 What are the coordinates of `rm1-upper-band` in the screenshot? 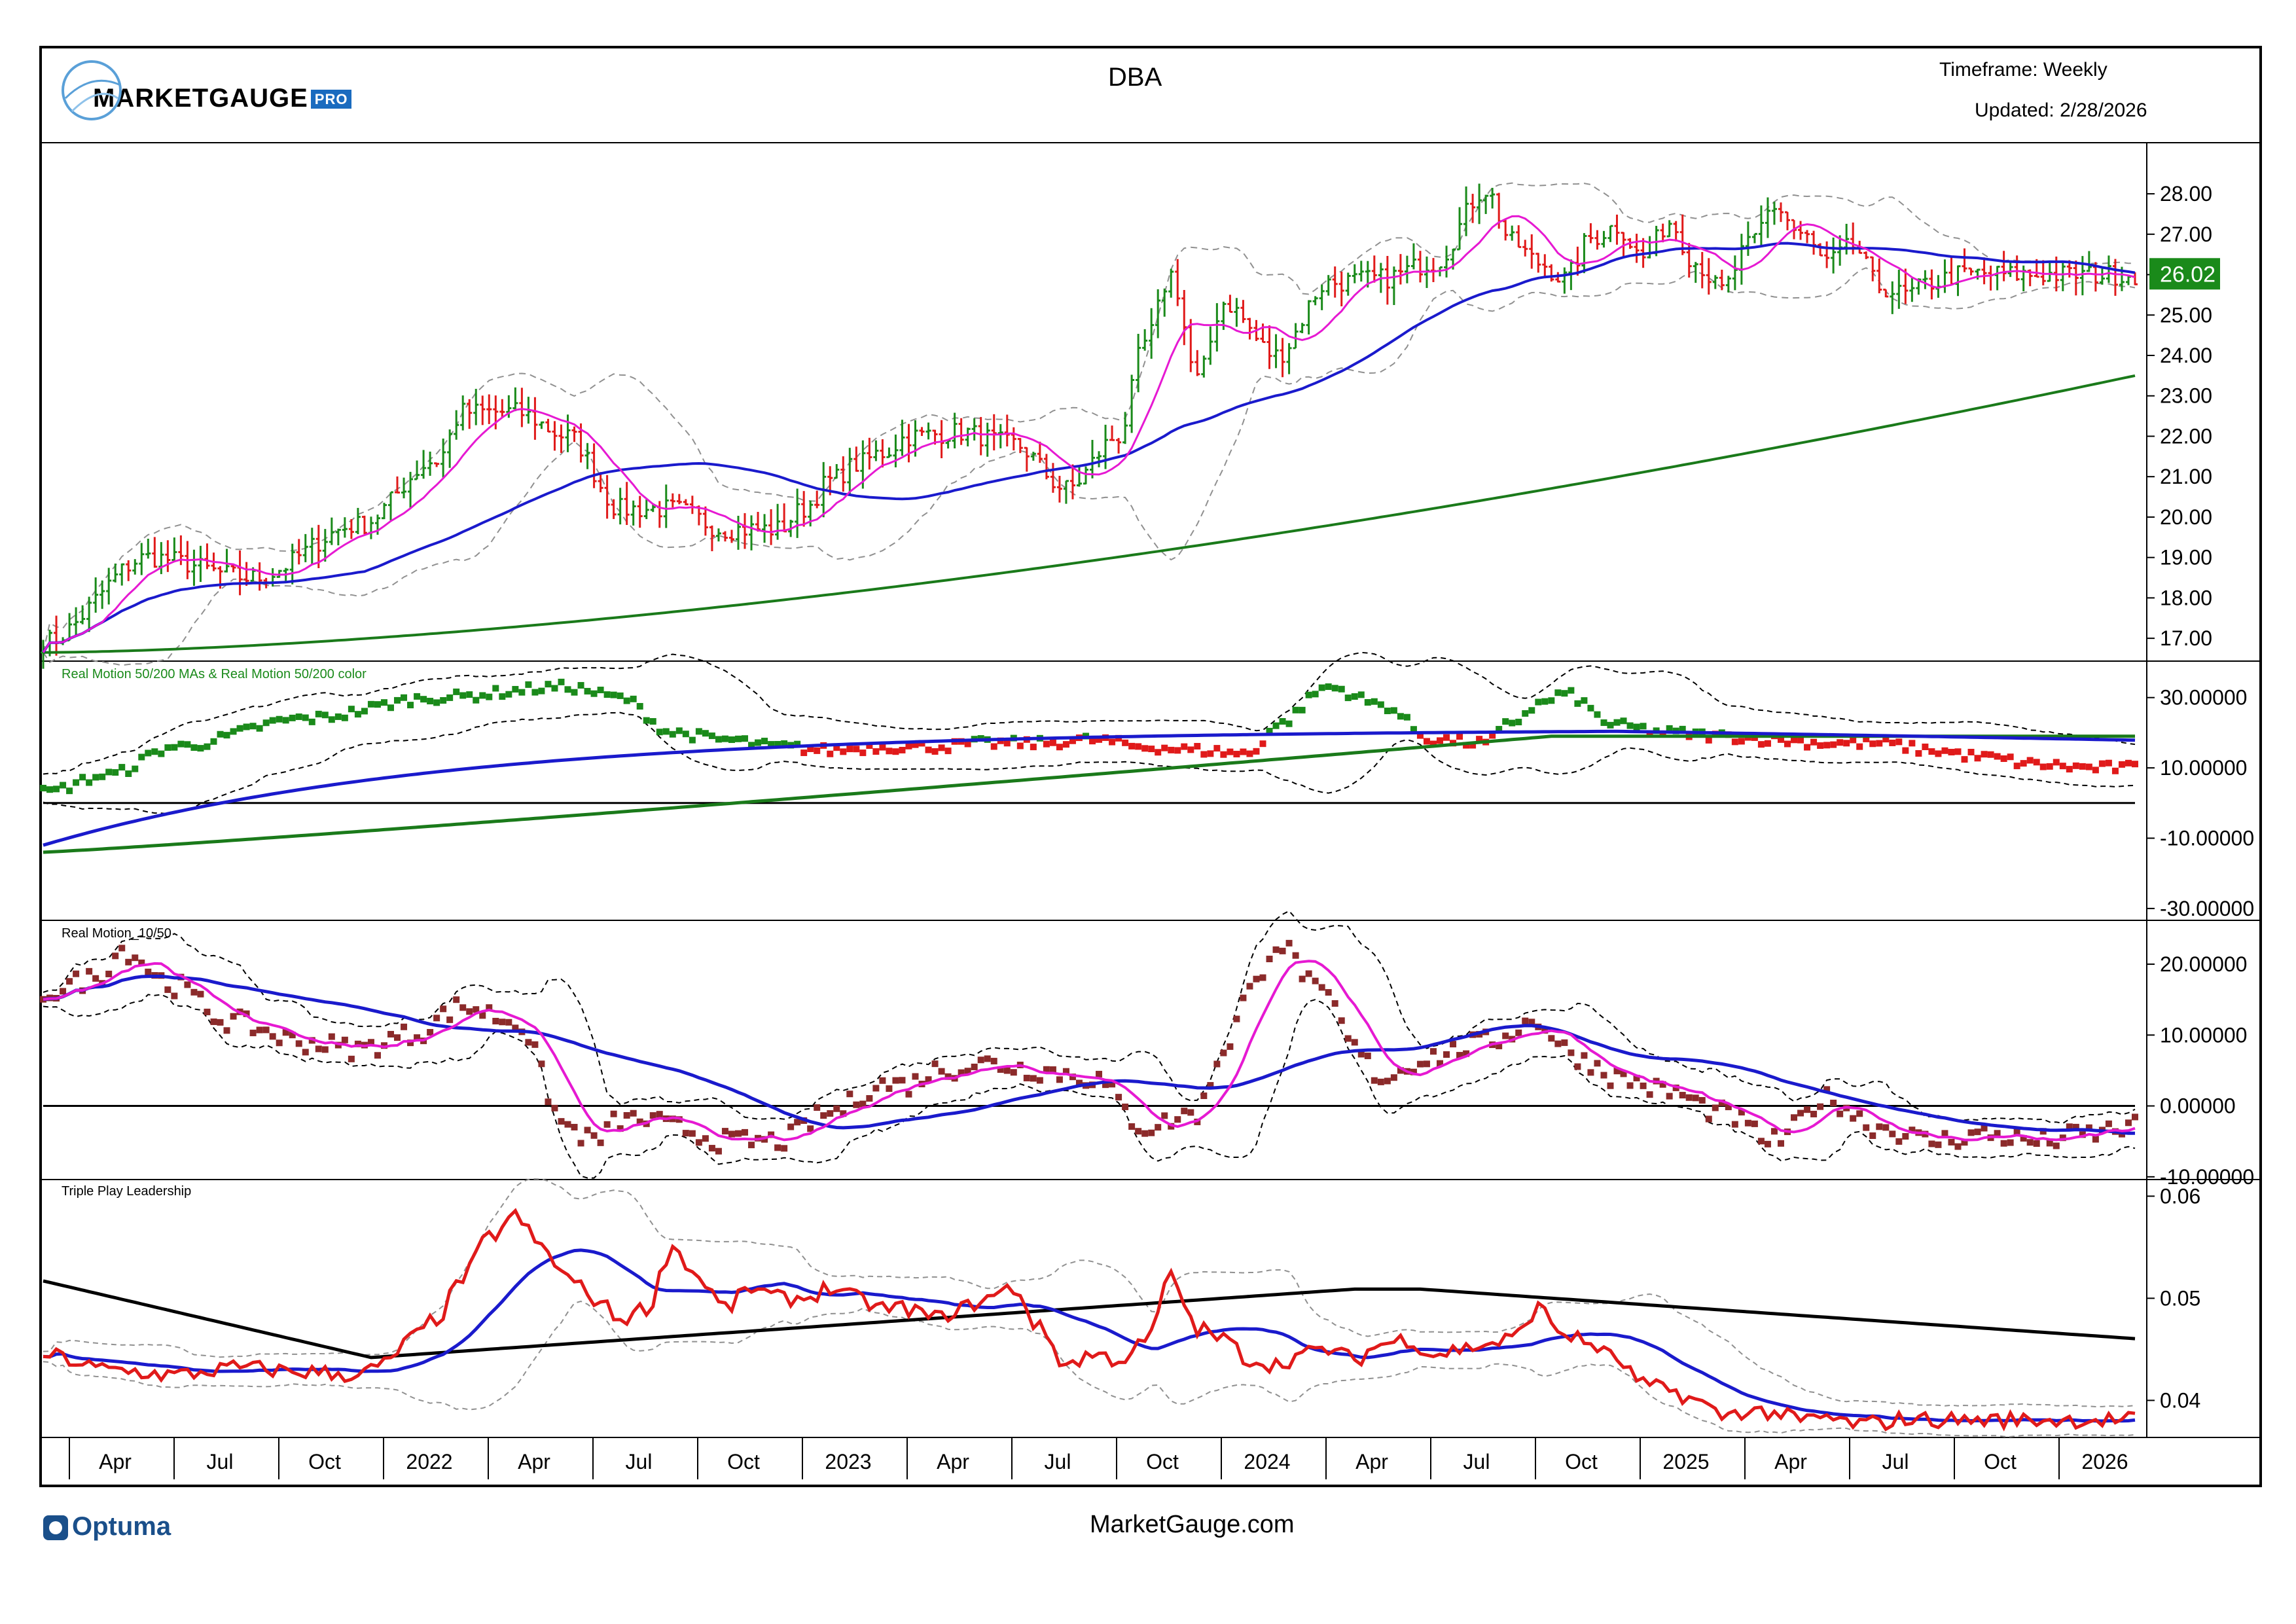 It's located at (1089, 713).